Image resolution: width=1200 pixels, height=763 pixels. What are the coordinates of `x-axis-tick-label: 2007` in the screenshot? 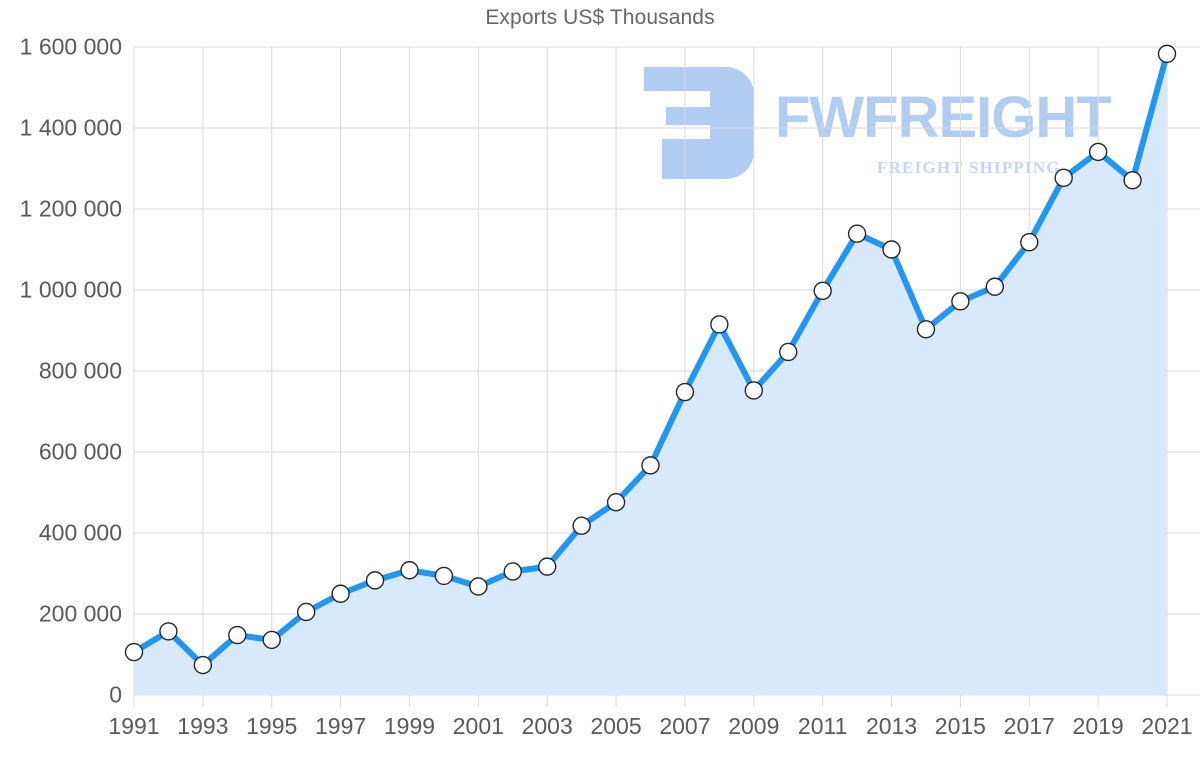 It's located at (685, 726).